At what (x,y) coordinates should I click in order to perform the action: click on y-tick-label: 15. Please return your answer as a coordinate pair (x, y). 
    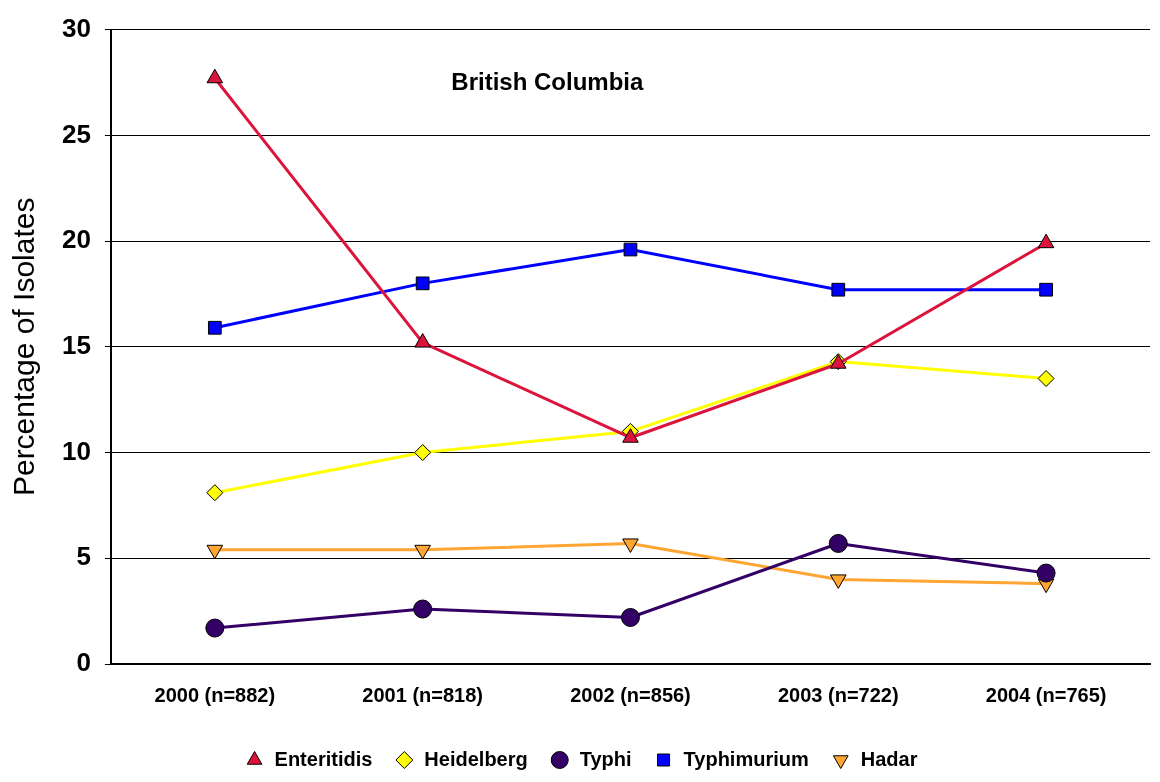
    Looking at the image, I should click on (76, 344).